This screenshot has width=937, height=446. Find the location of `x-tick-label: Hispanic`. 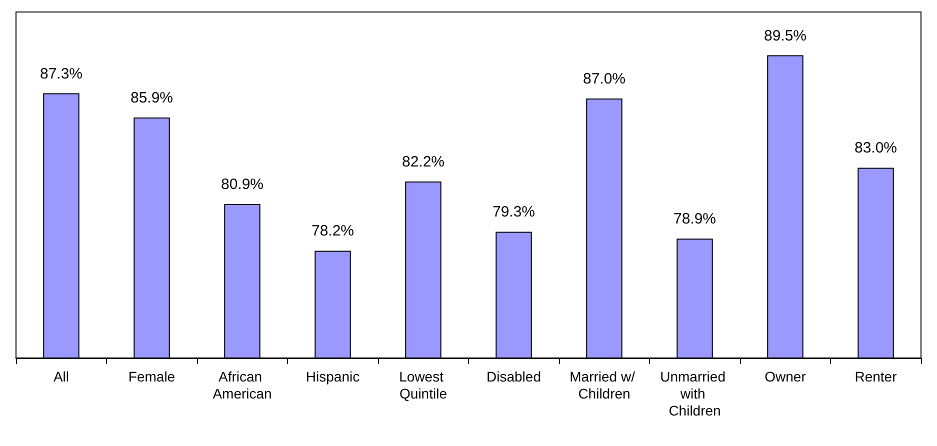

x-tick-label: Hispanic is located at coordinates (333, 376).